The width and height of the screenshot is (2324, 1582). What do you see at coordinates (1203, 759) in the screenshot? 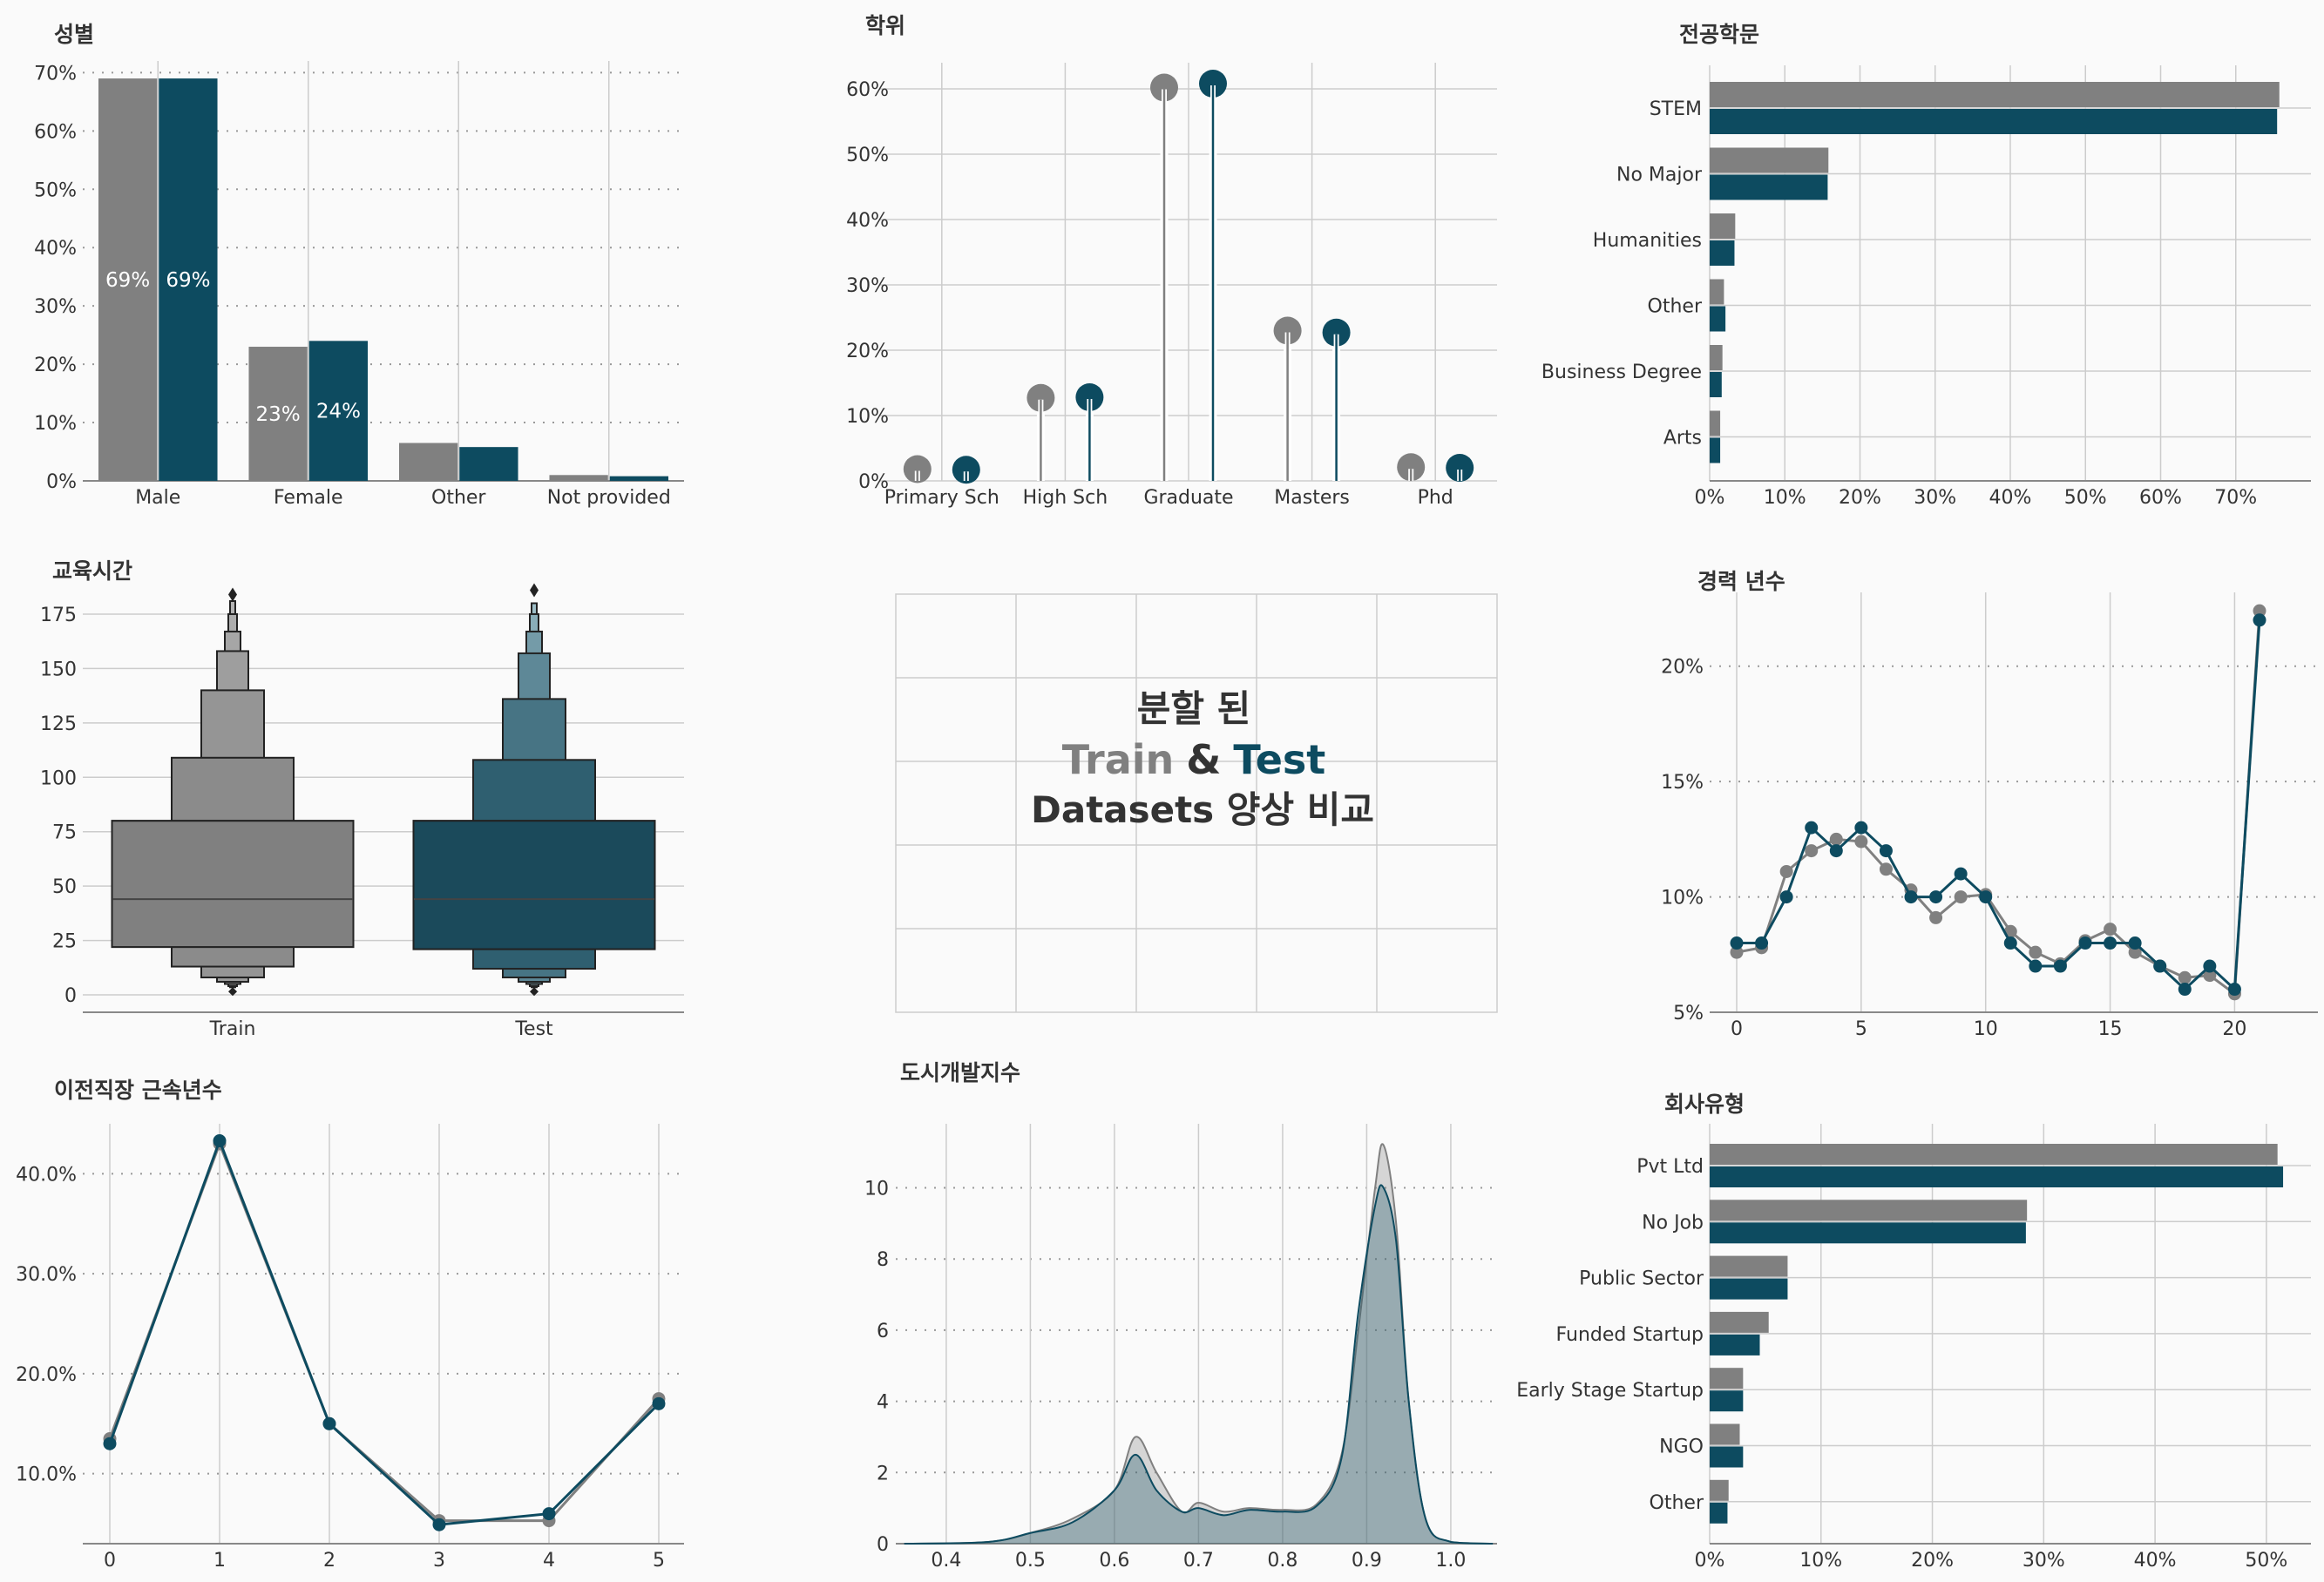
I see `center-title-amp: &` at bounding box center [1203, 759].